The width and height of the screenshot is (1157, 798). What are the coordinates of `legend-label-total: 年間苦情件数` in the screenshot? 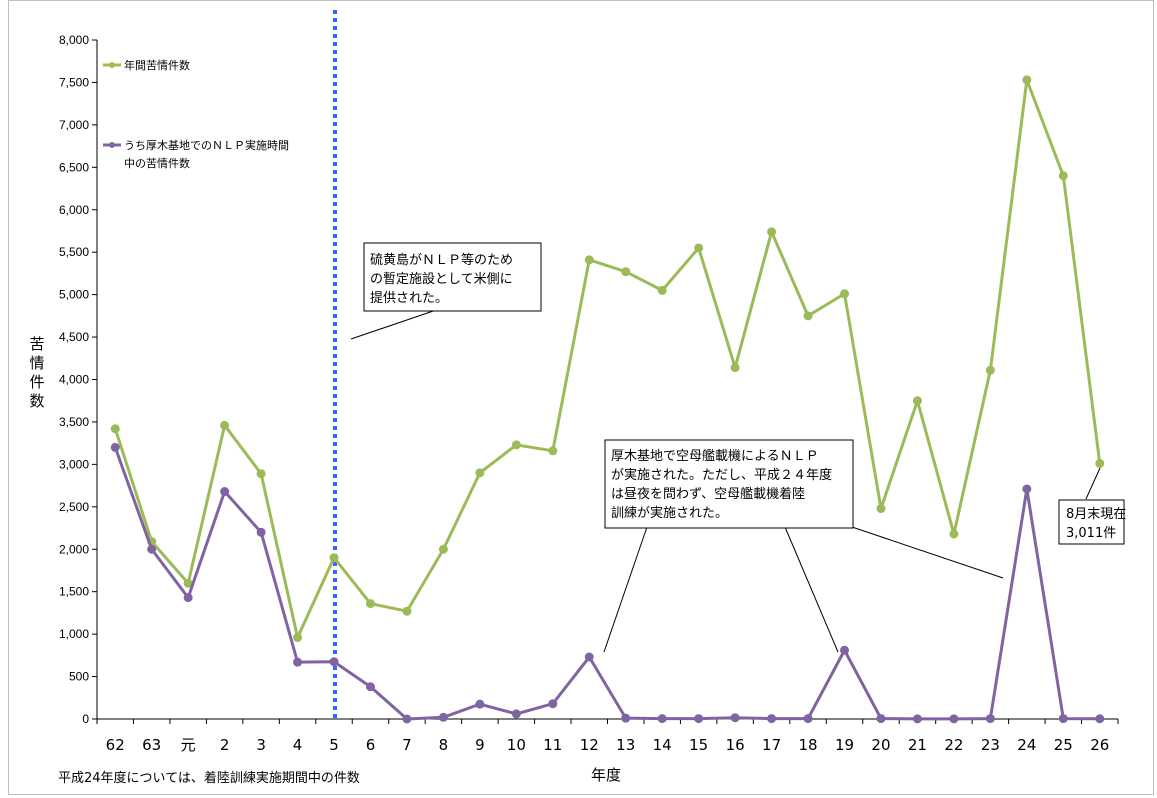 It's located at (157, 65).